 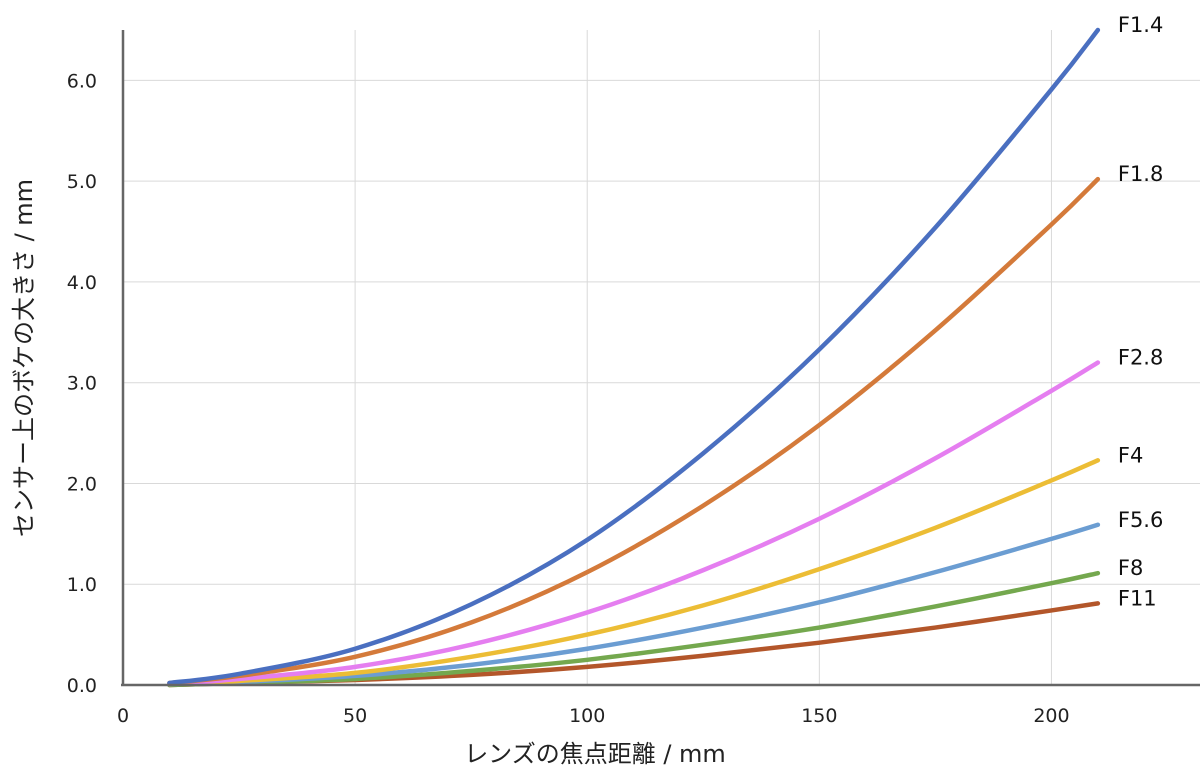 What do you see at coordinates (1140, 358) in the screenshot?
I see `series-label-f2-8: F2.8` at bounding box center [1140, 358].